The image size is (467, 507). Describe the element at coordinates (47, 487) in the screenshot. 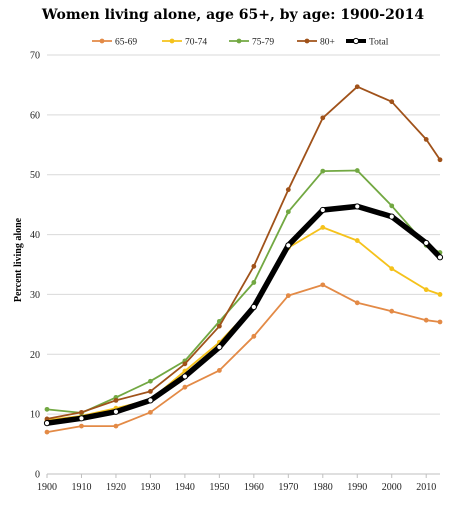

I see `x-tick-label: 1900` at that location.